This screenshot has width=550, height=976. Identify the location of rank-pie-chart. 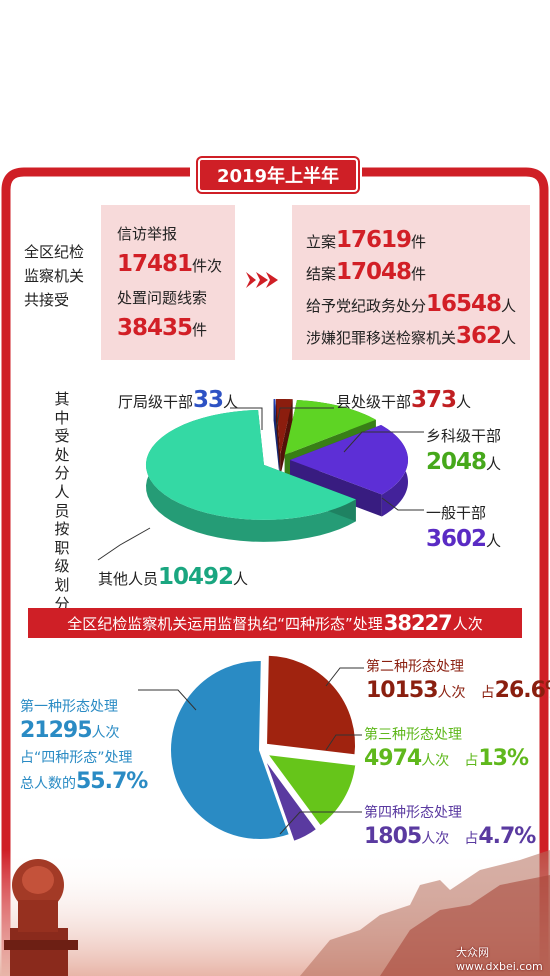
(276, 470).